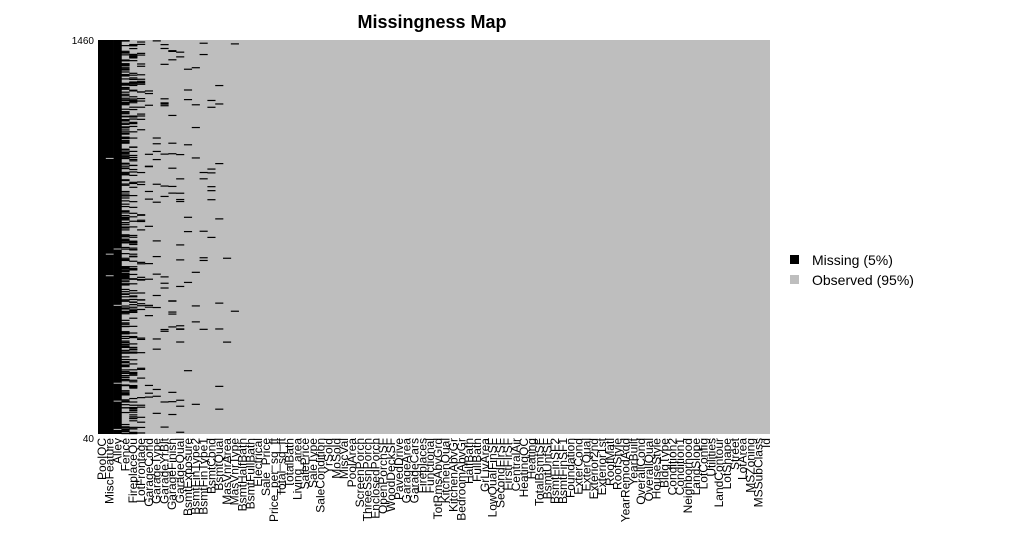  What do you see at coordinates (235, 472) in the screenshot?
I see `x-tick-label: MasVnrType` at bounding box center [235, 472].